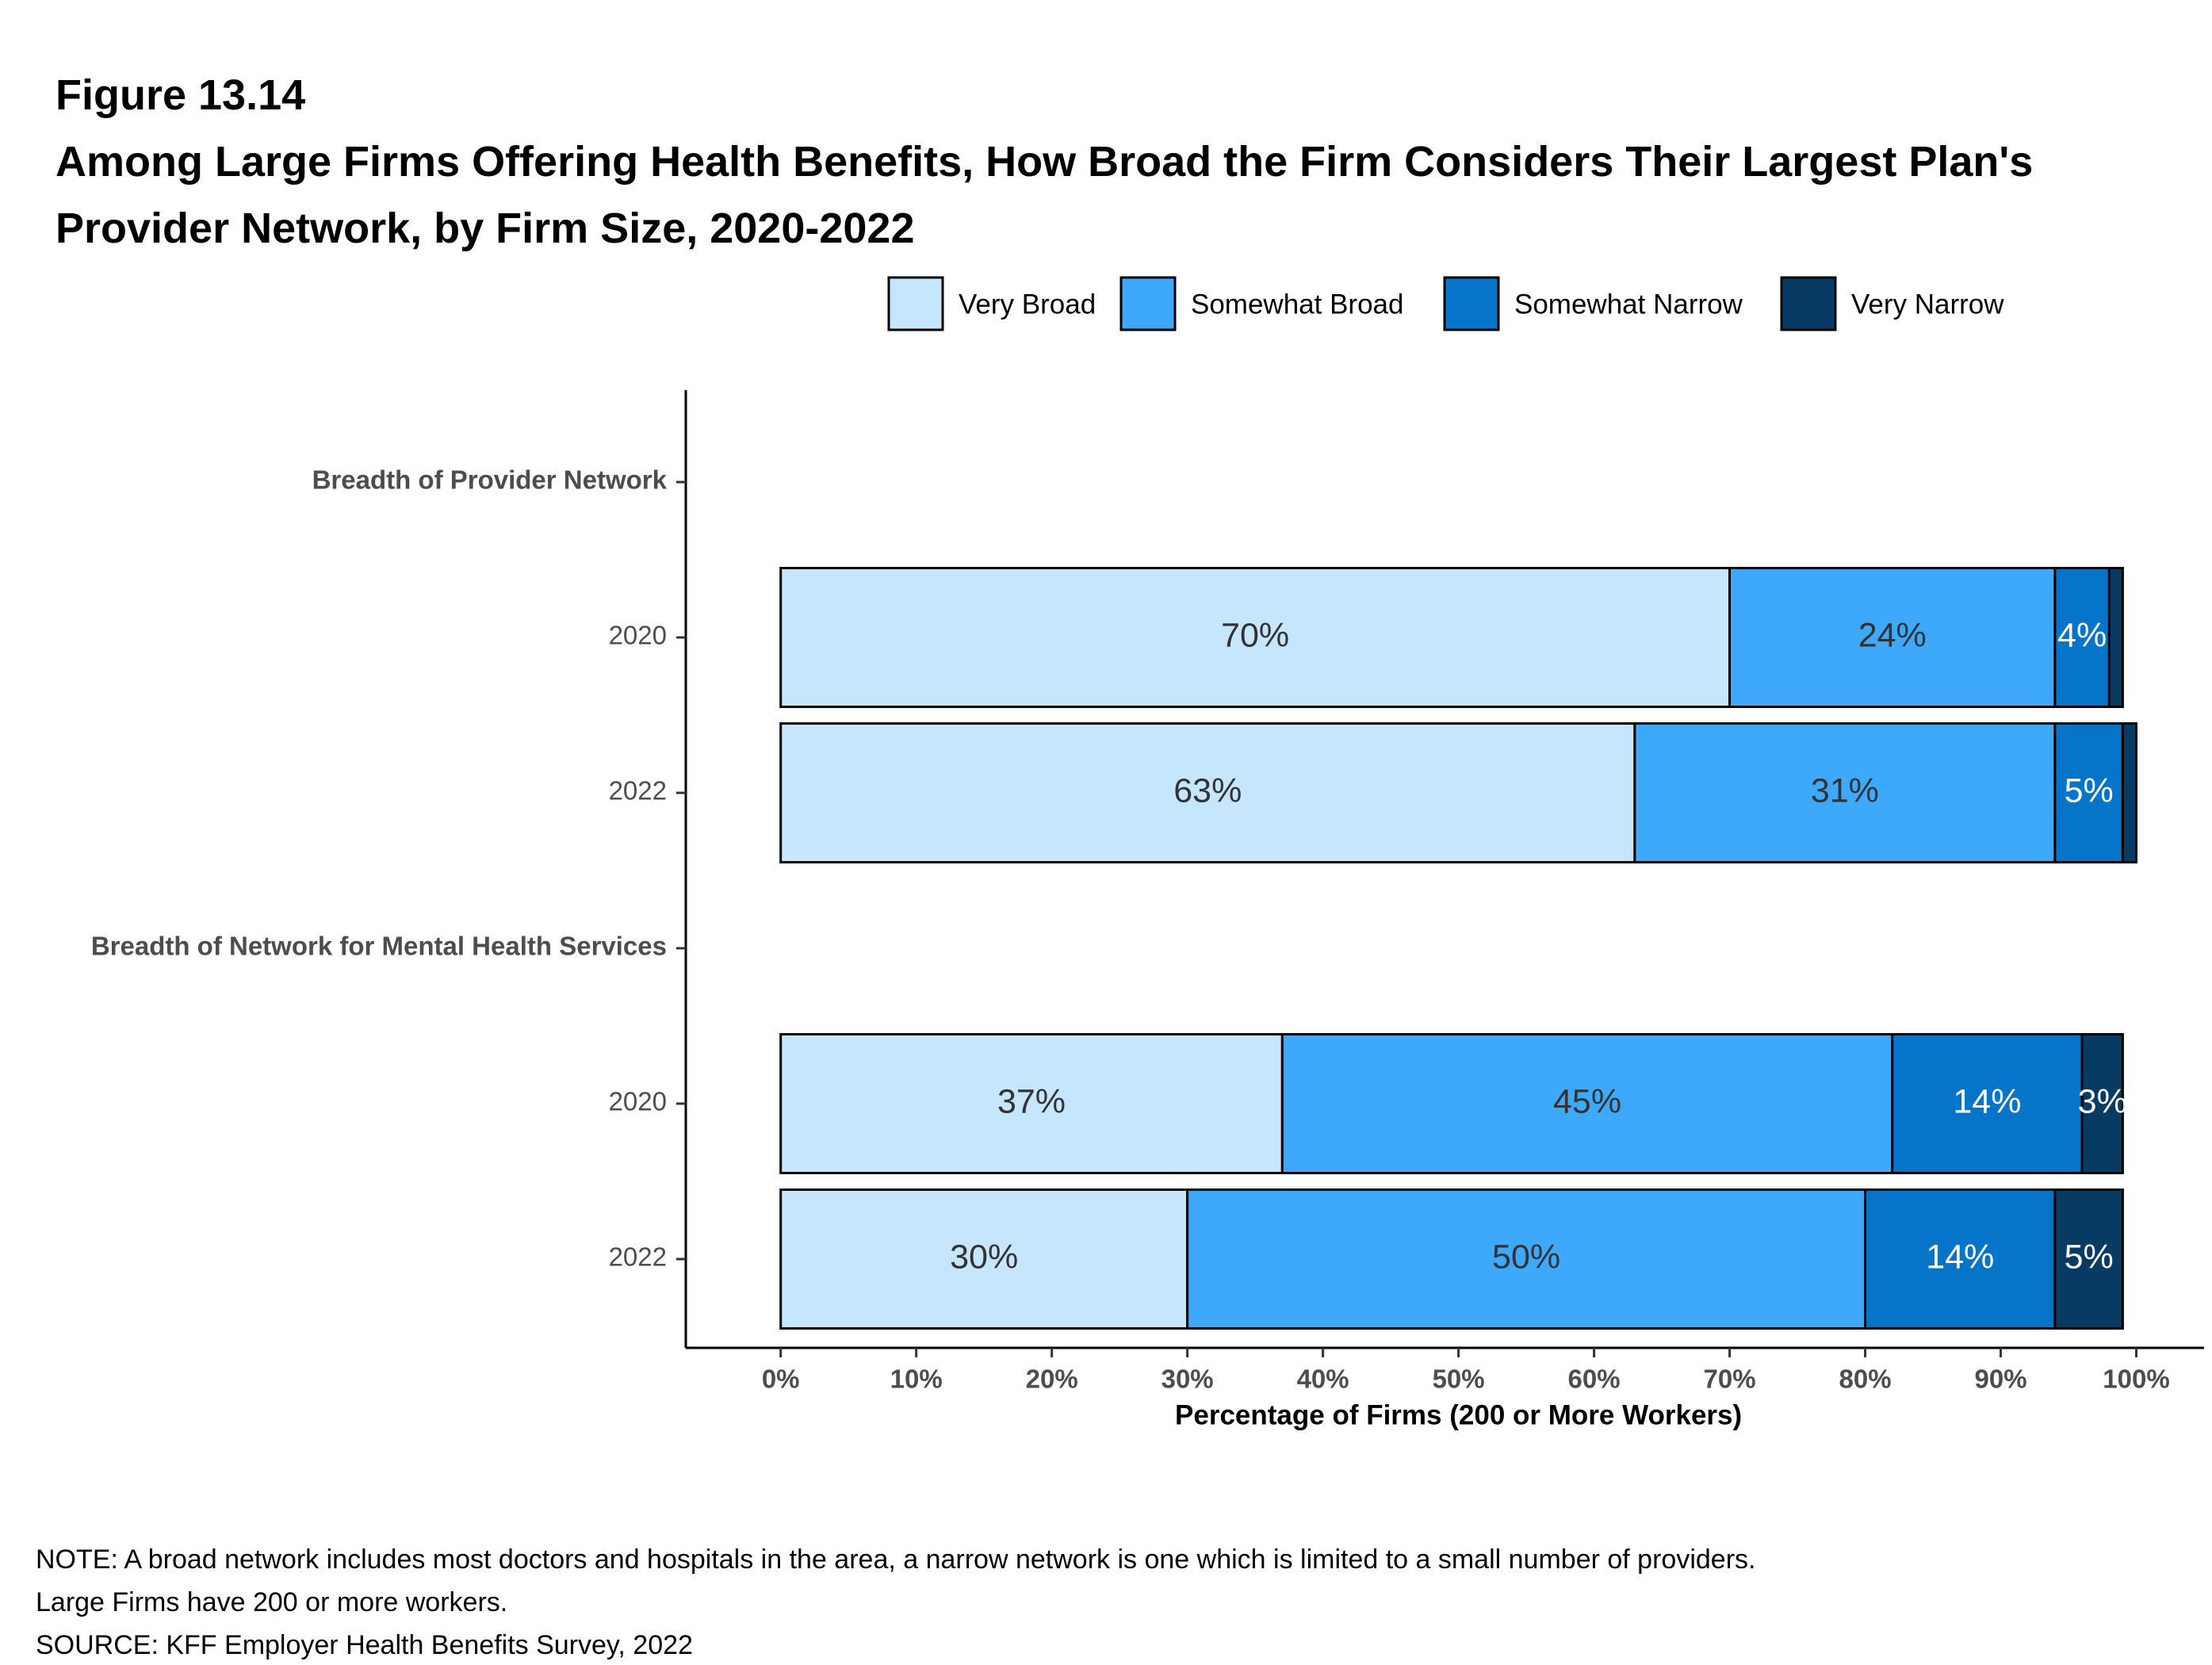  Describe the element at coordinates (1587, 1101) in the screenshot. I see `data-label: 45%` at that location.